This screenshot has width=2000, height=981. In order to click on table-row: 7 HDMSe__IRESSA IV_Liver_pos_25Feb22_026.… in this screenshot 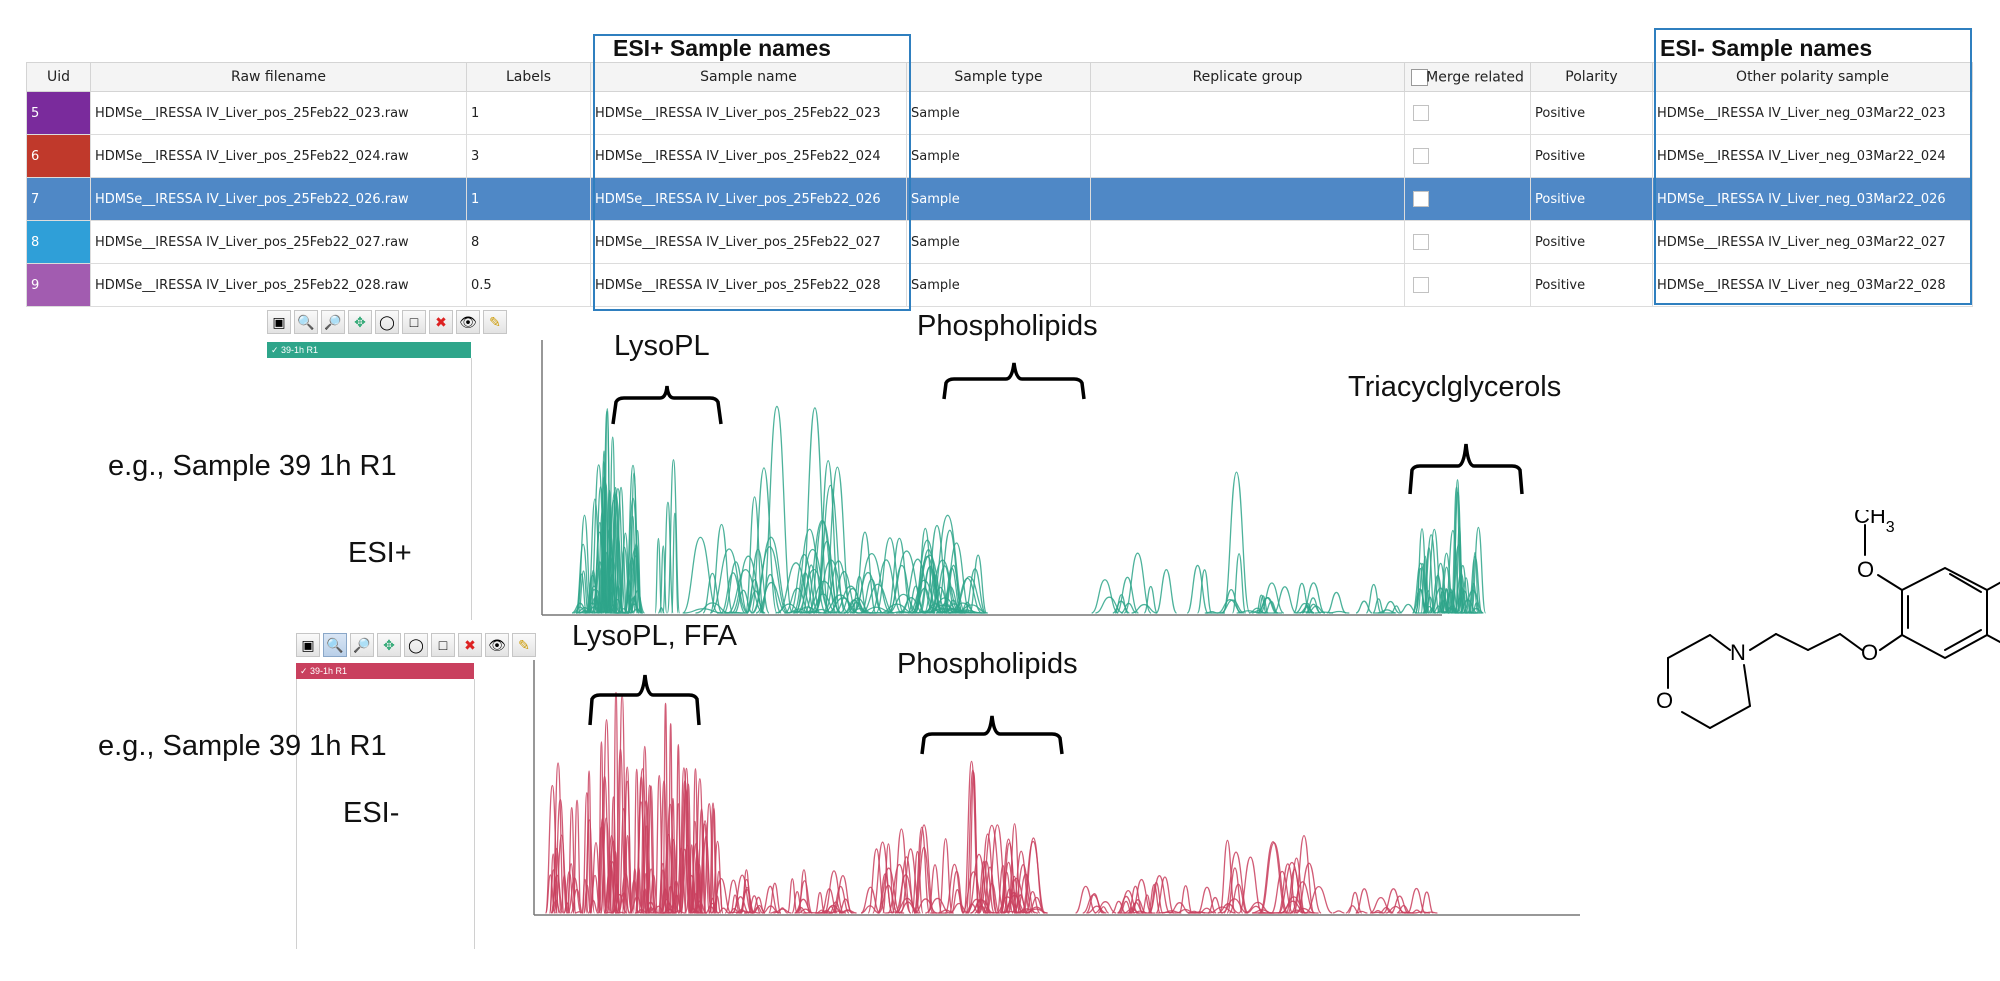, I will do `click(999, 199)`.